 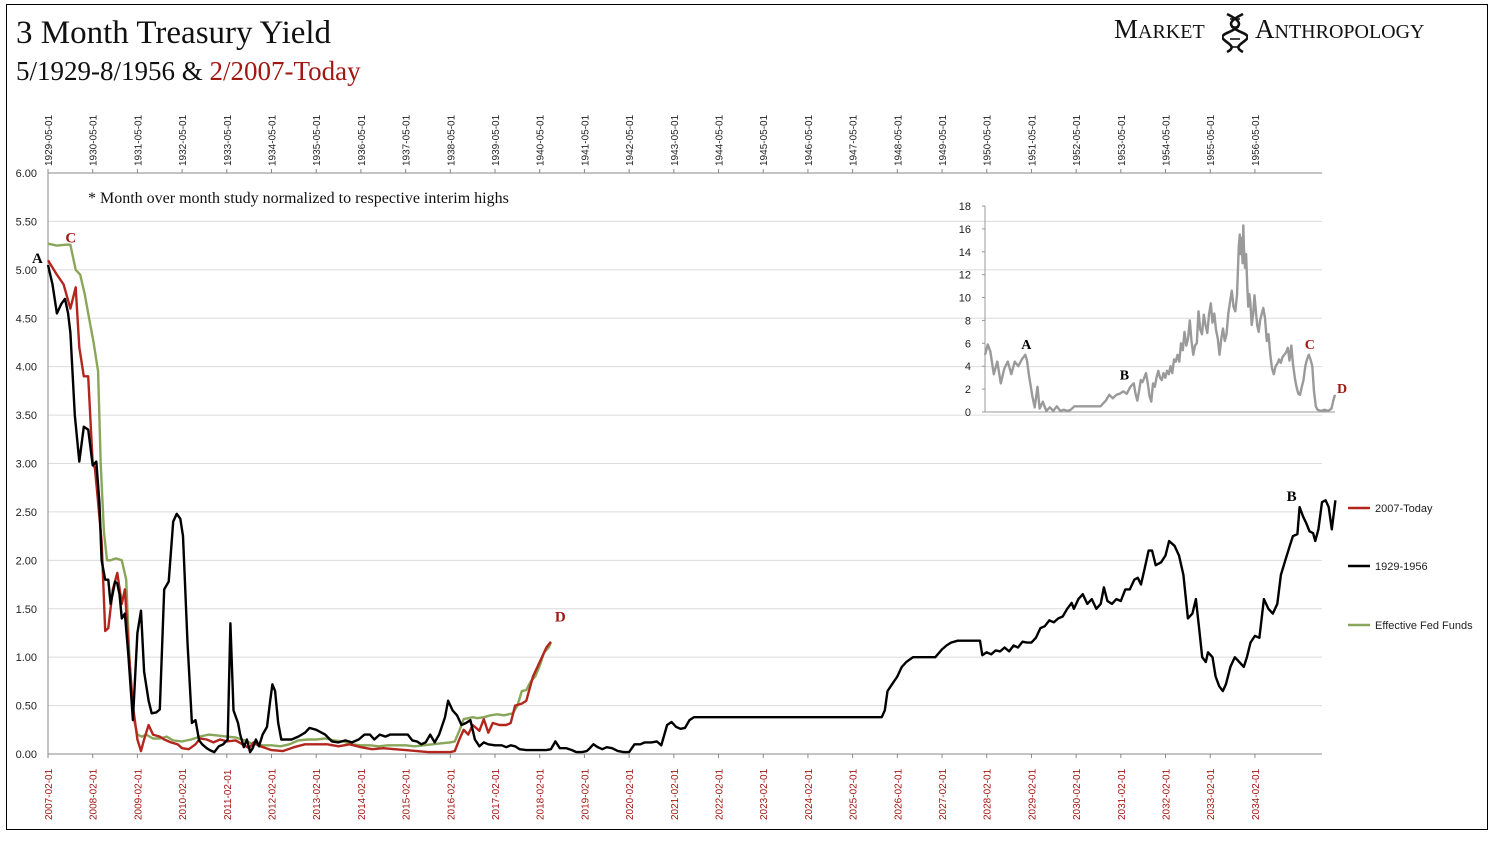 I want to click on top-axis-label: 1930-05-01, so click(x=94, y=140).